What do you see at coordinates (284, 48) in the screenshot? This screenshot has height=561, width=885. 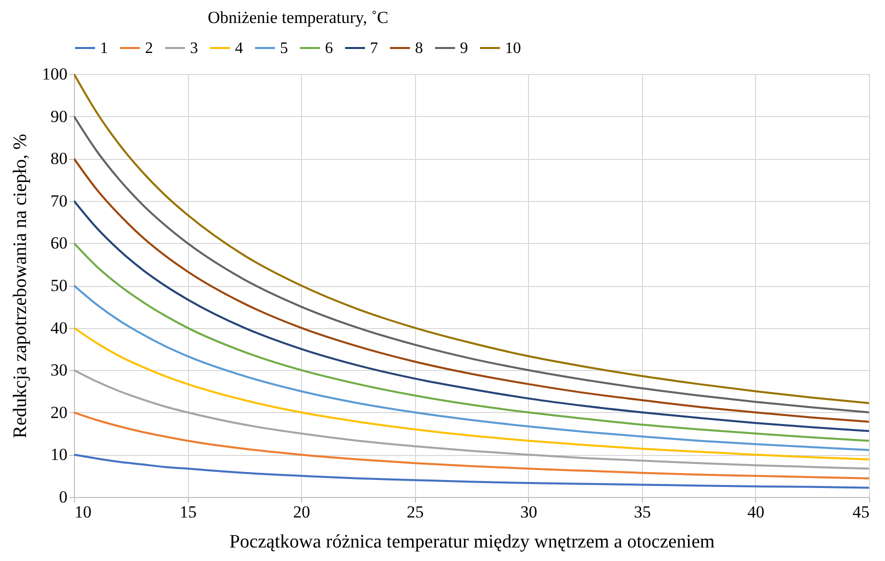 I see `legend-label: 5` at bounding box center [284, 48].